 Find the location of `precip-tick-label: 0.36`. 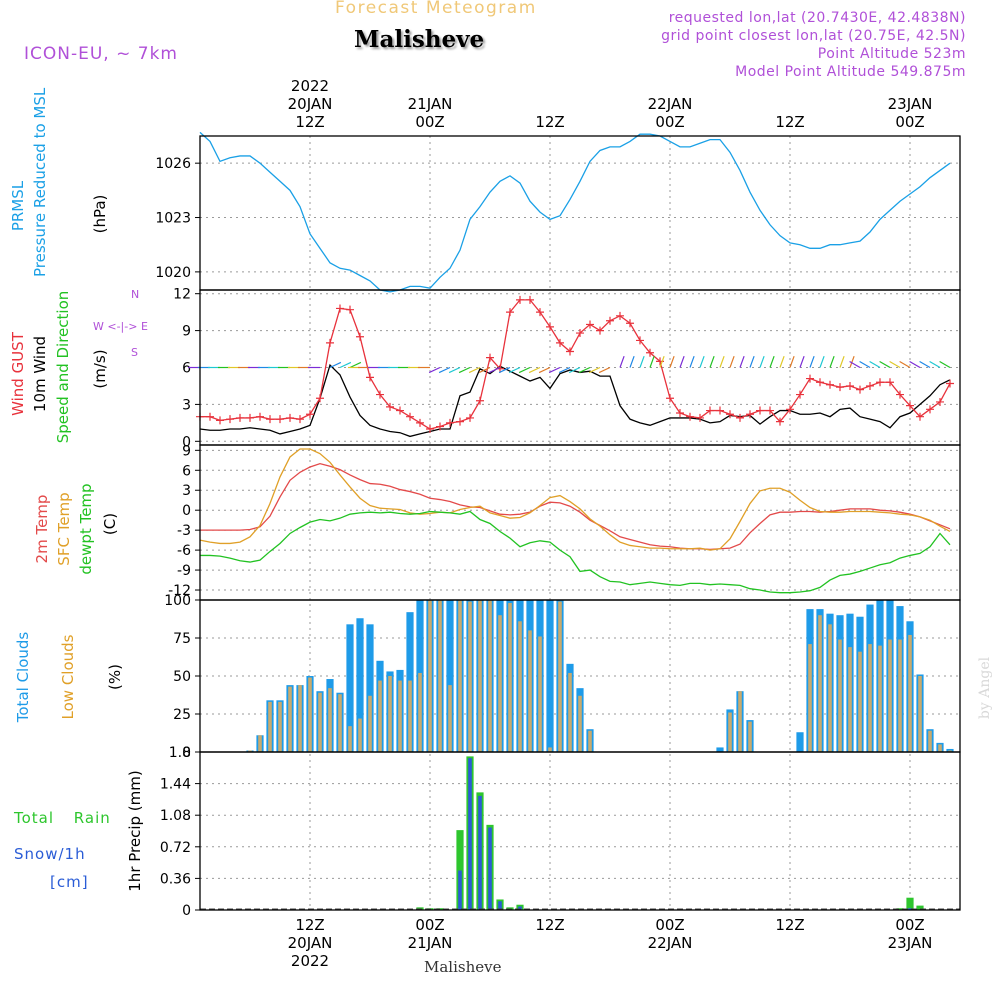

precip-tick-label: 0.36 is located at coordinates (175, 879).